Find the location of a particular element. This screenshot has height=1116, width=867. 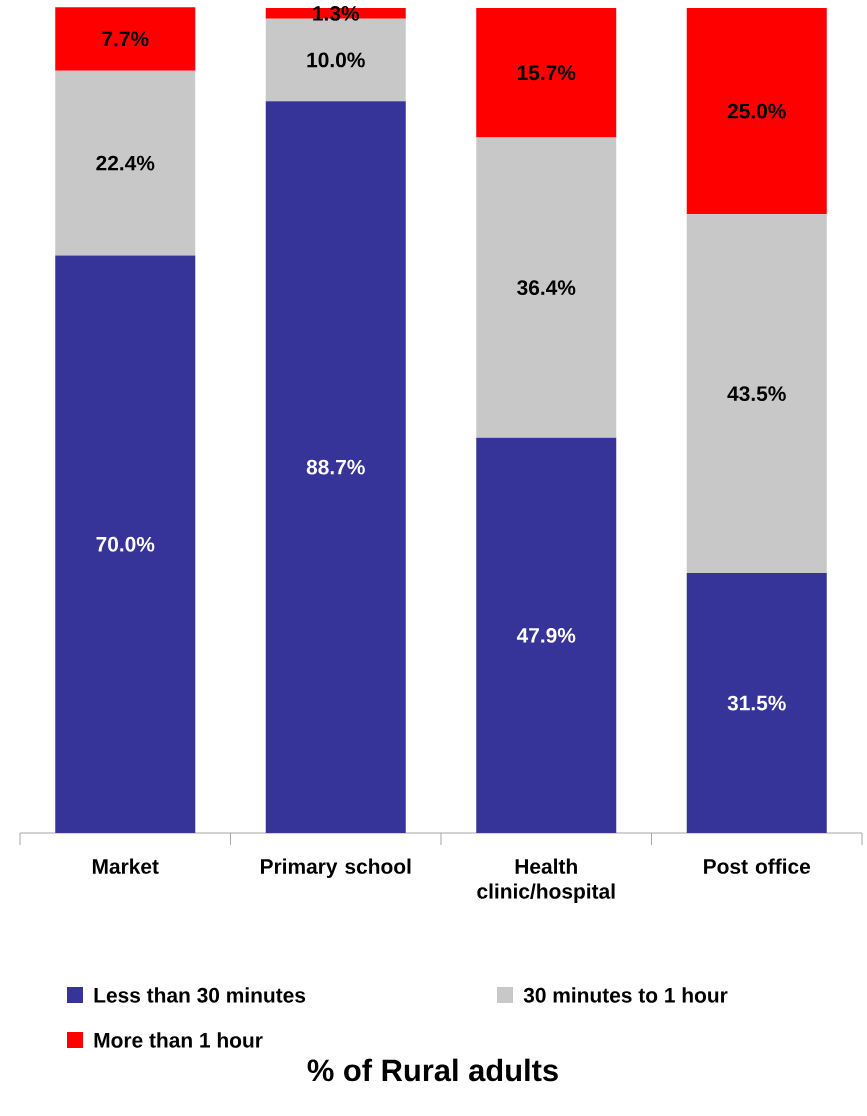

data-label: 47.9% is located at coordinates (546, 635).